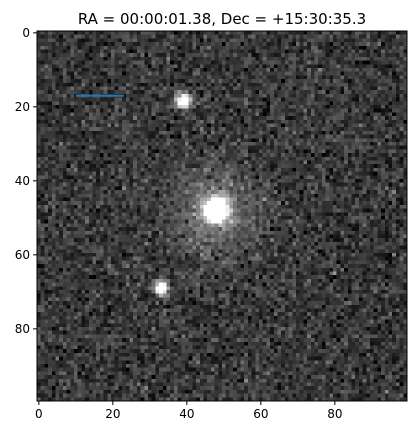 The width and height of the screenshot is (416, 435). Describe the element at coordinates (334, 414) in the screenshot. I see `x-tick-label: 80` at that location.